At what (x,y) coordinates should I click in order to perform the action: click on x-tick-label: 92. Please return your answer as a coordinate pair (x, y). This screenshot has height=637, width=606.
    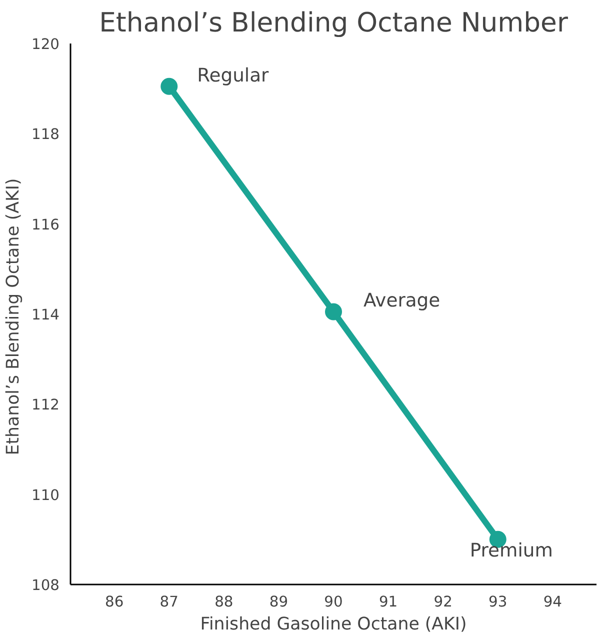
    Looking at the image, I should click on (443, 602).